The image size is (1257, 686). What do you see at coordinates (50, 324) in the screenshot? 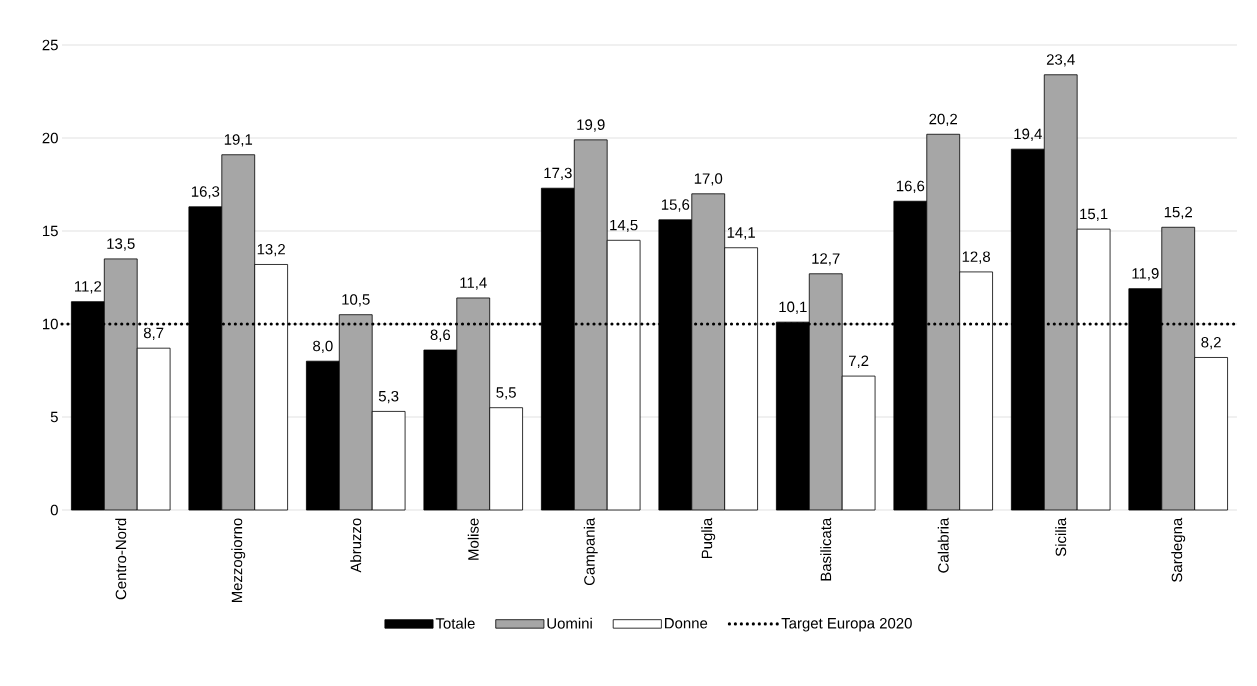
I see `y-tick-label: 10` at bounding box center [50, 324].